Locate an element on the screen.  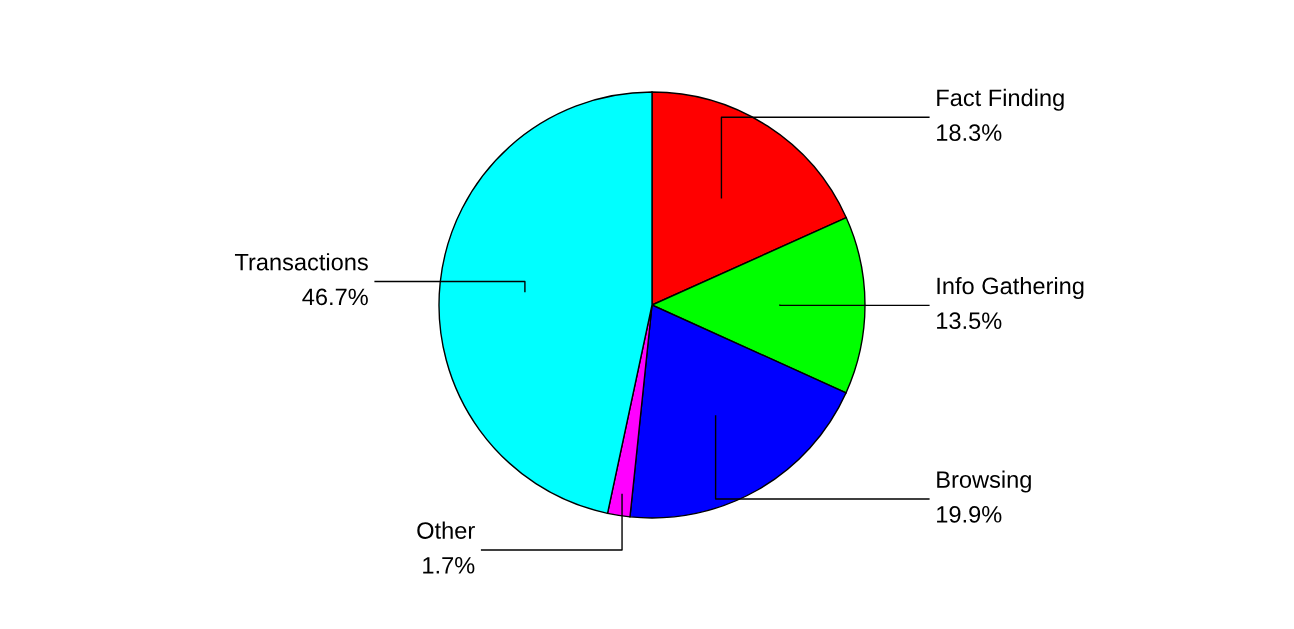
data-label: 19.9% is located at coordinates (969, 514).